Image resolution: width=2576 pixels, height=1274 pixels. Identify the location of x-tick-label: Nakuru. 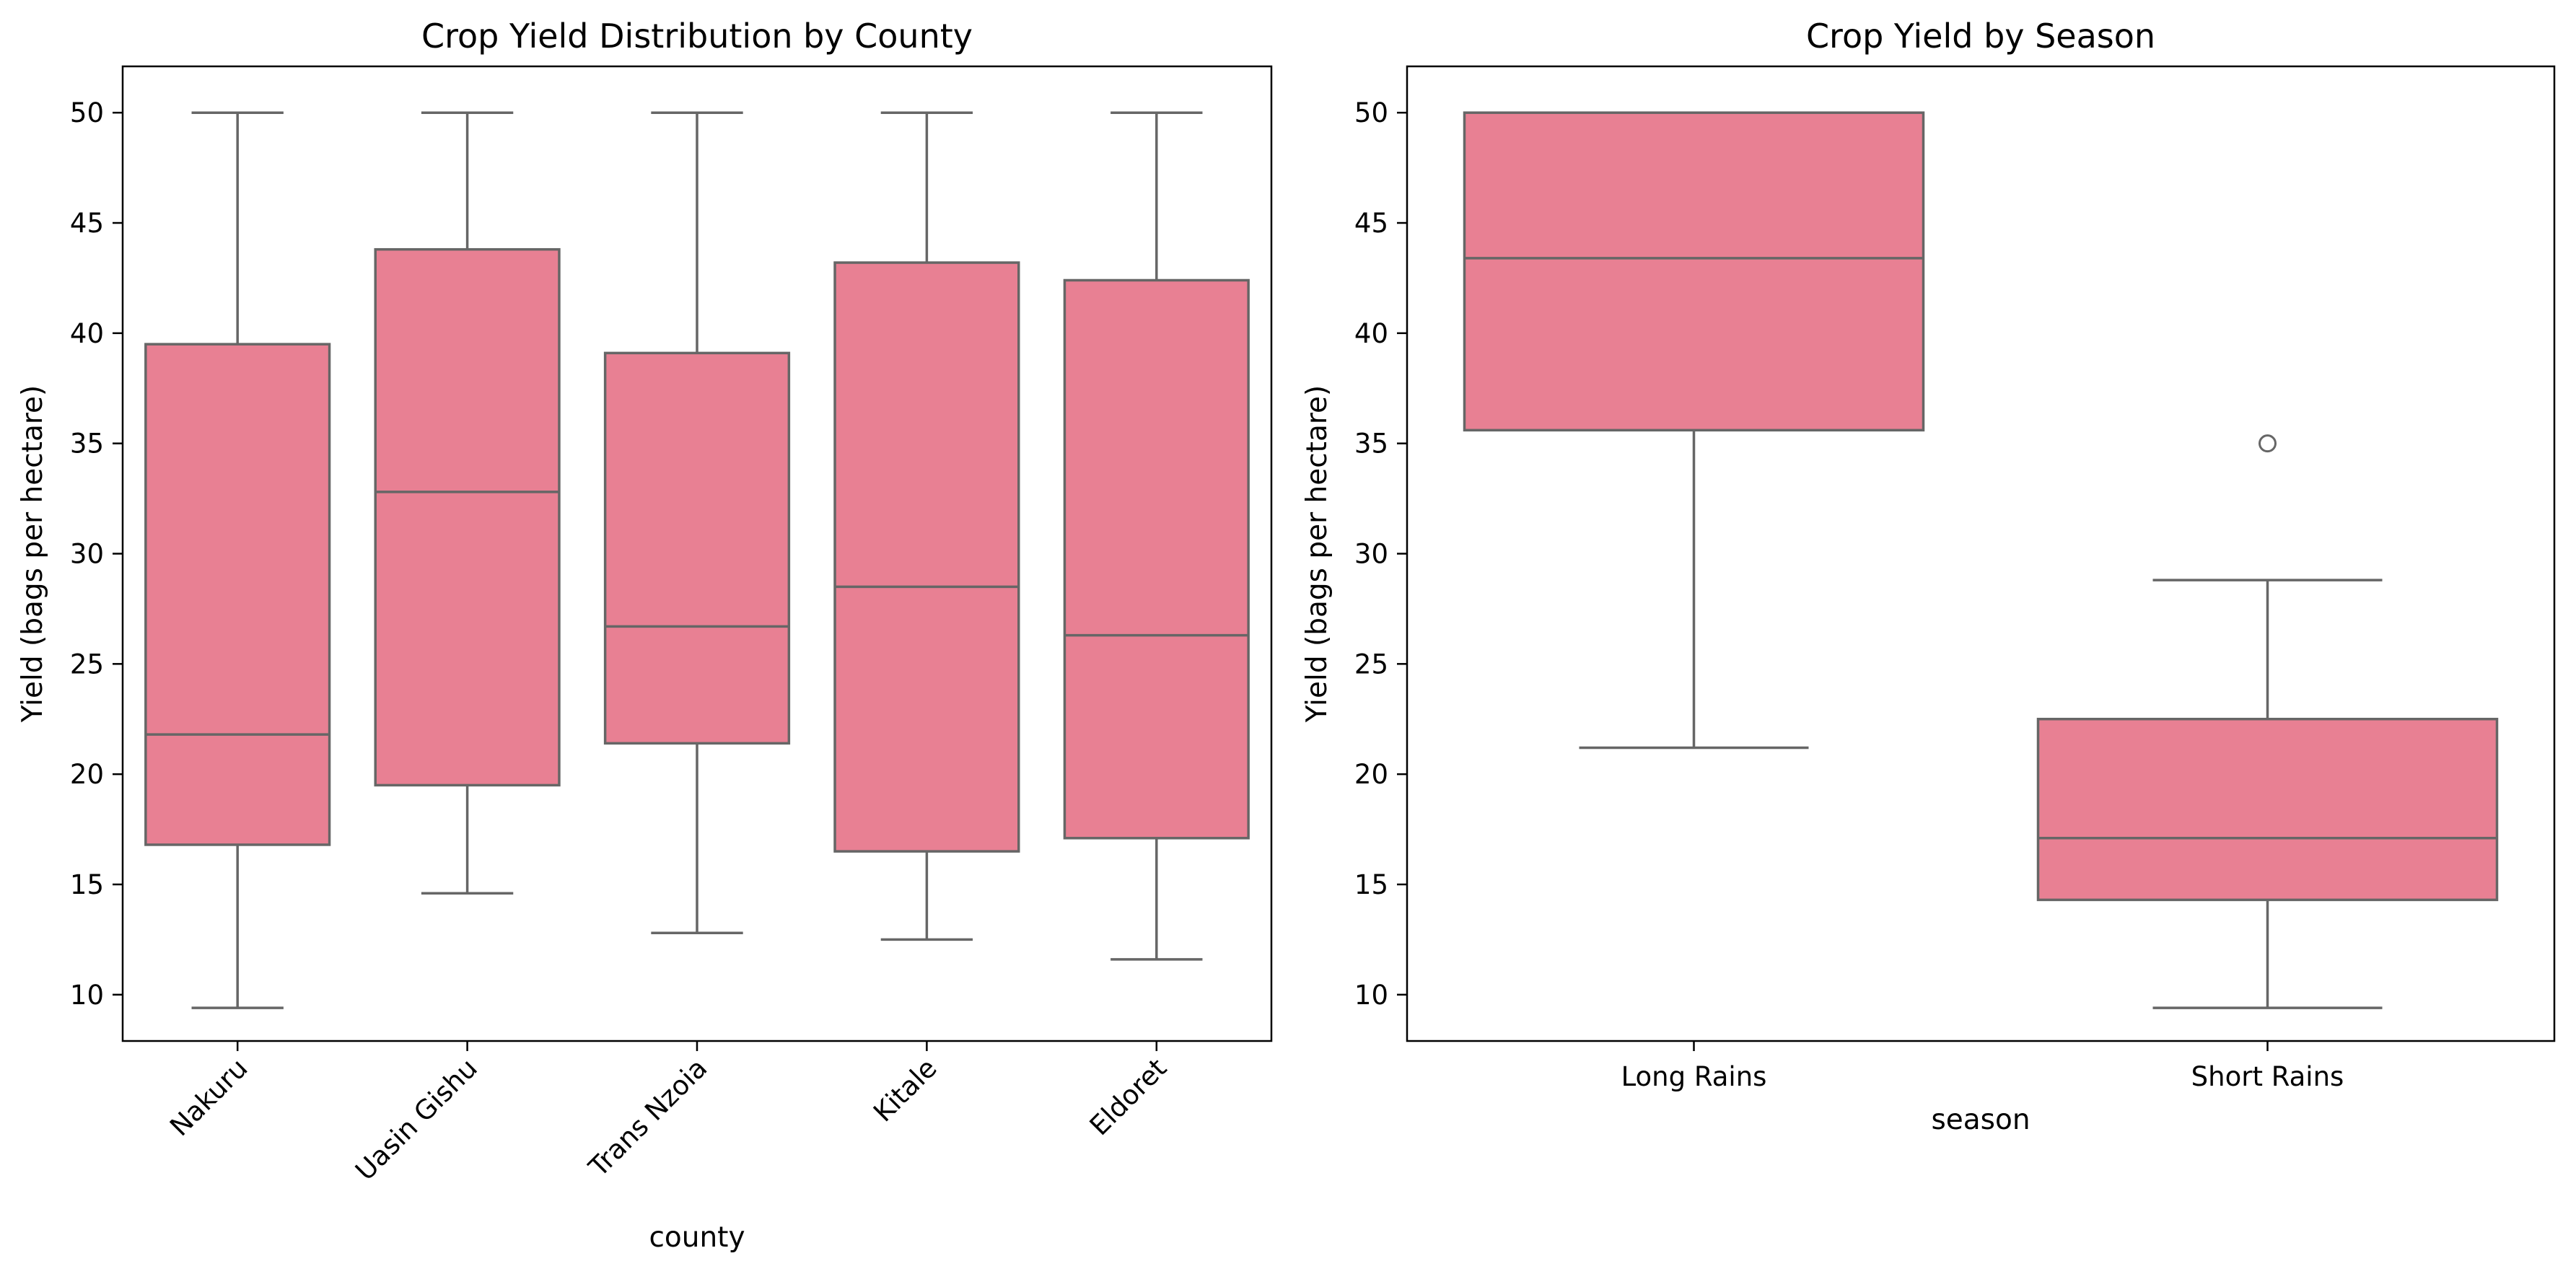
(209, 1098).